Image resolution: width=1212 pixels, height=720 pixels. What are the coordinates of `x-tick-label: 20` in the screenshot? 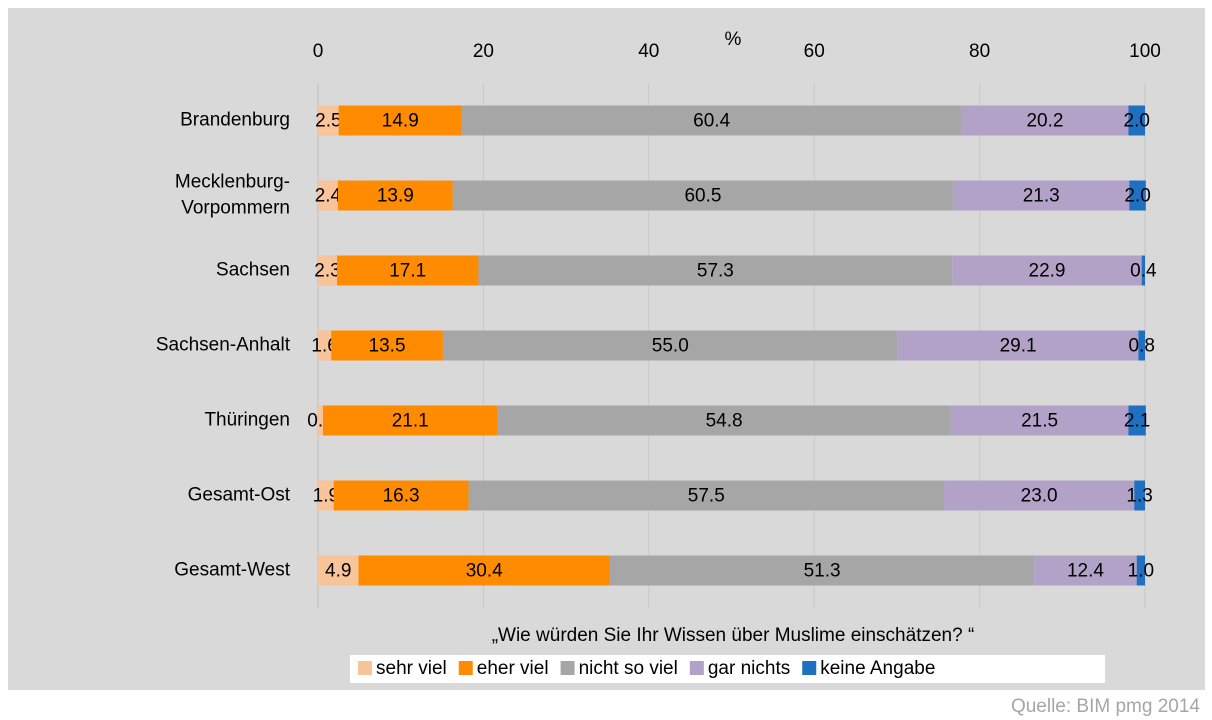 It's located at (483, 51).